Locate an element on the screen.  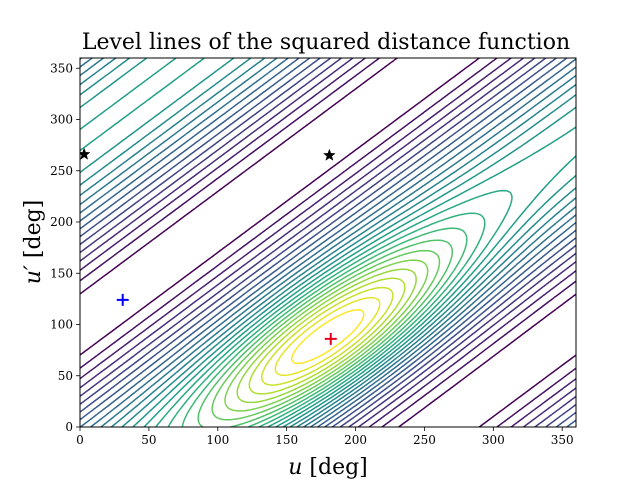
x-axis-label-unit: [deg] is located at coordinates (334, 467).